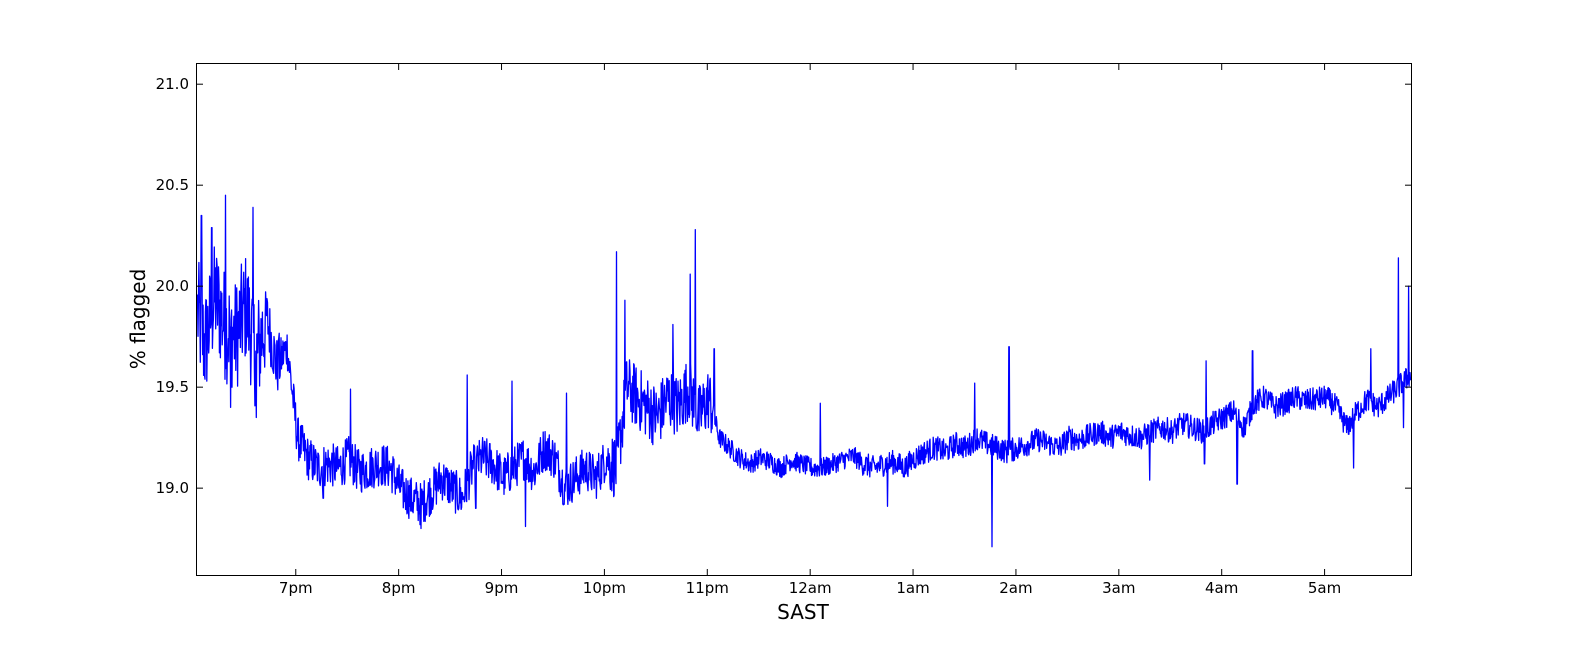  Describe the element at coordinates (1015, 588) in the screenshot. I see `x-tick-label: 2am` at that location.